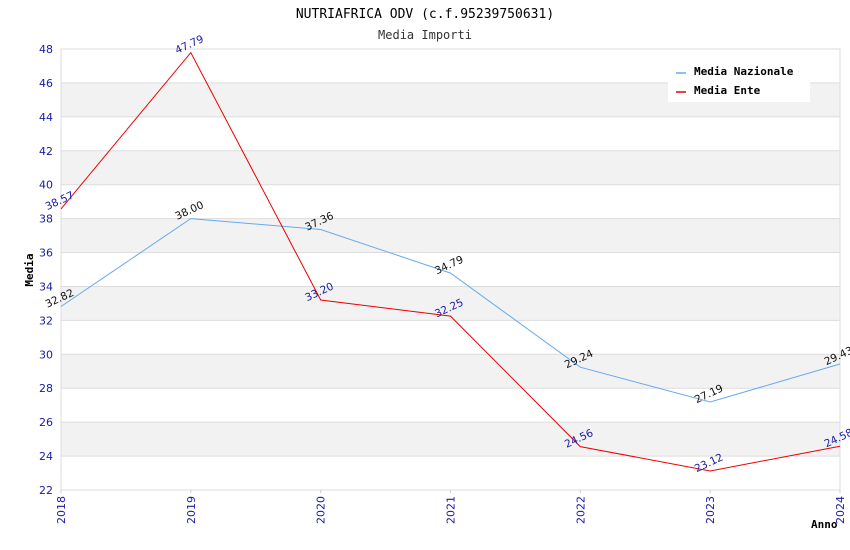 The width and height of the screenshot is (850, 550). I want to click on legend-label-ente: Media Ente, so click(727, 90).